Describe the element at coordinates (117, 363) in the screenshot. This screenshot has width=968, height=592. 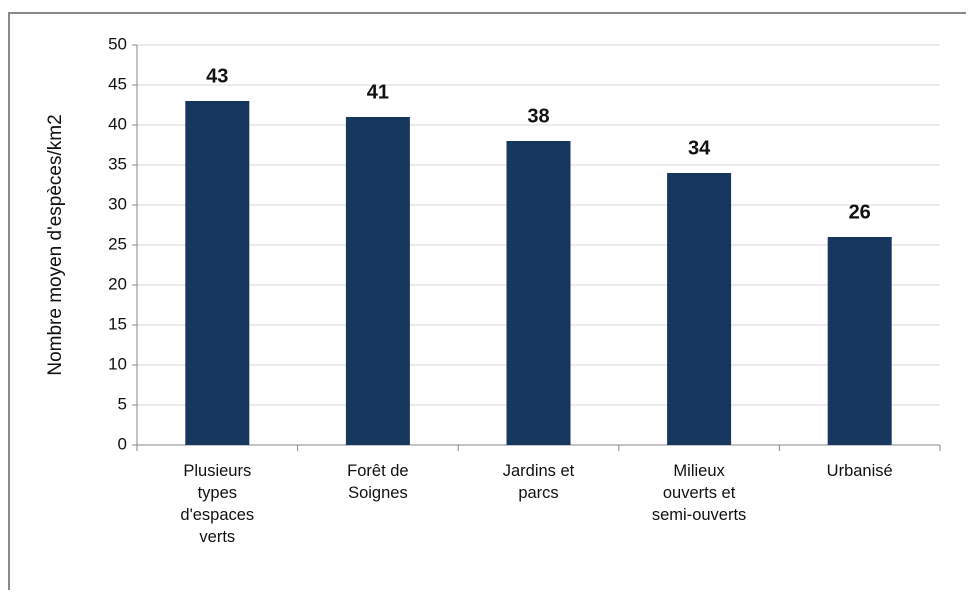
I see `y-tick-label: 10` at that location.